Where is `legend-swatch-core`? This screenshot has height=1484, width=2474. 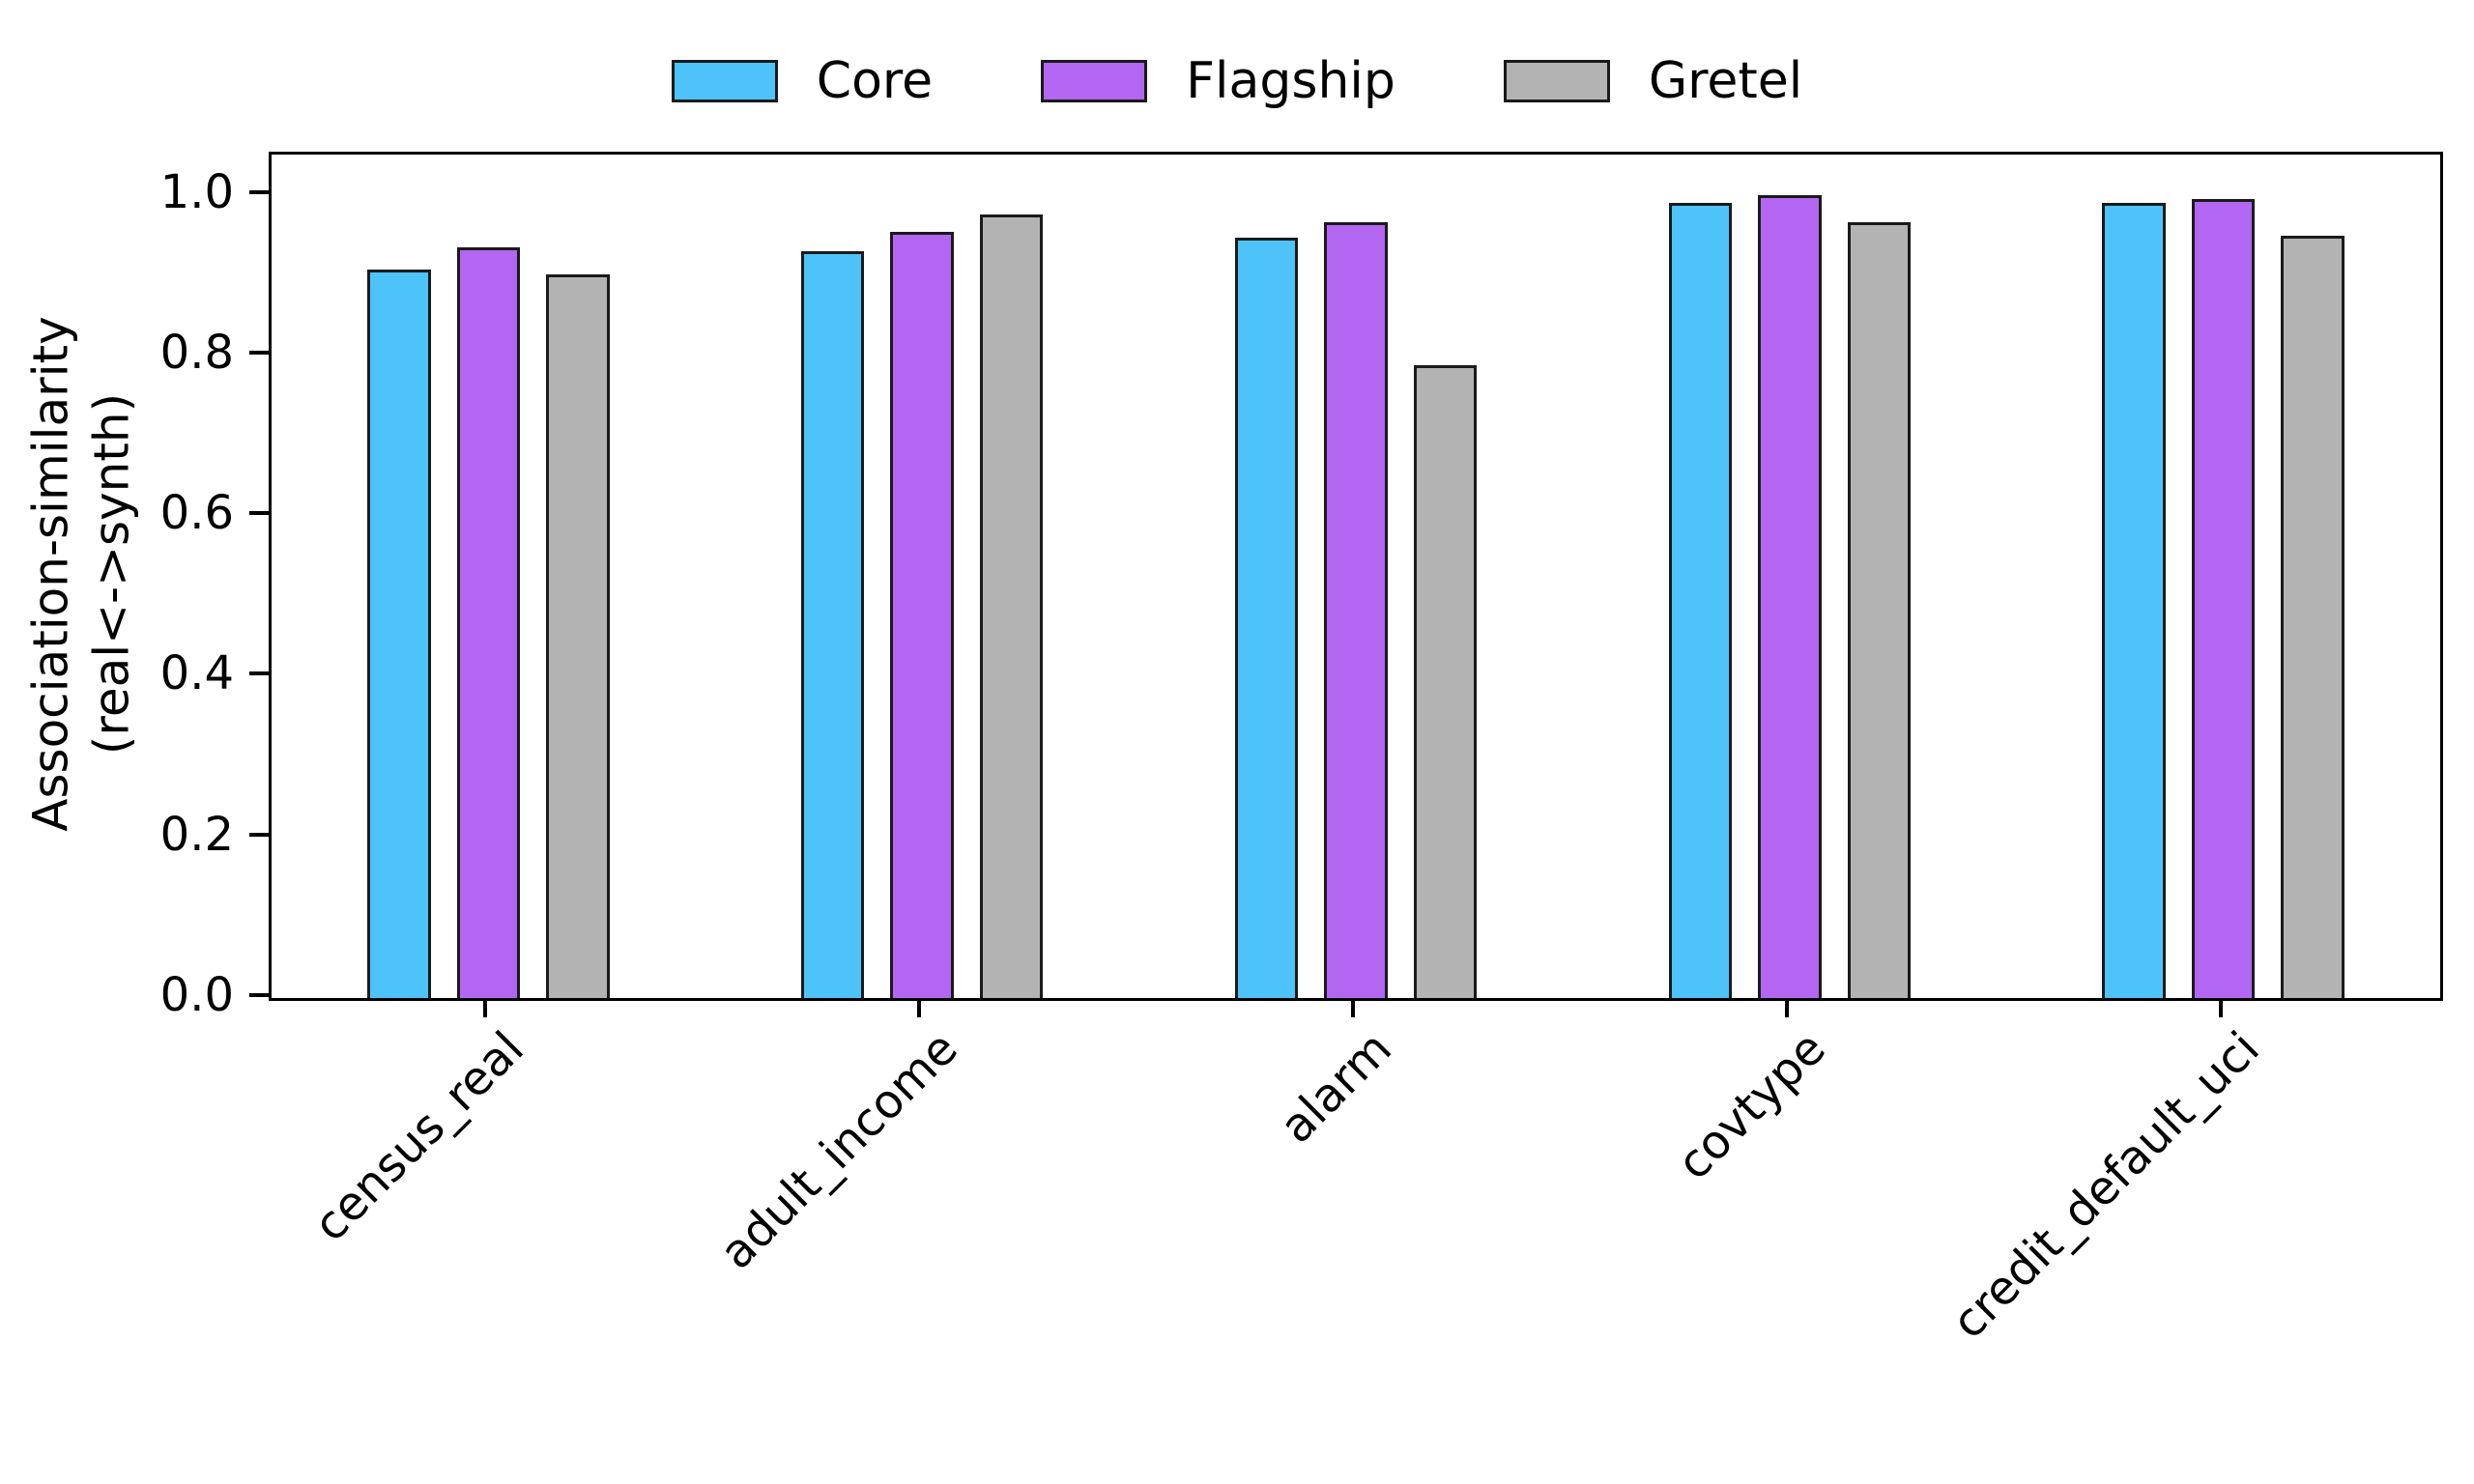
legend-swatch-core is located at coordinates (725, 81).